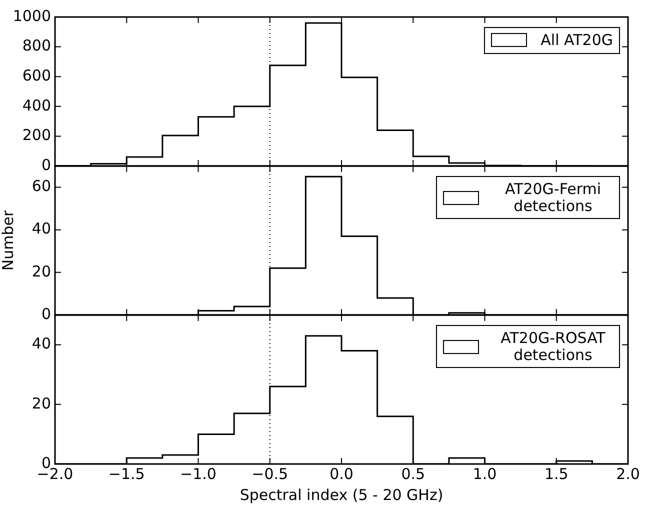 The width and height of the screenshot is (660, 506). I want to click on y-tick-label: 60, so click(41, 186).